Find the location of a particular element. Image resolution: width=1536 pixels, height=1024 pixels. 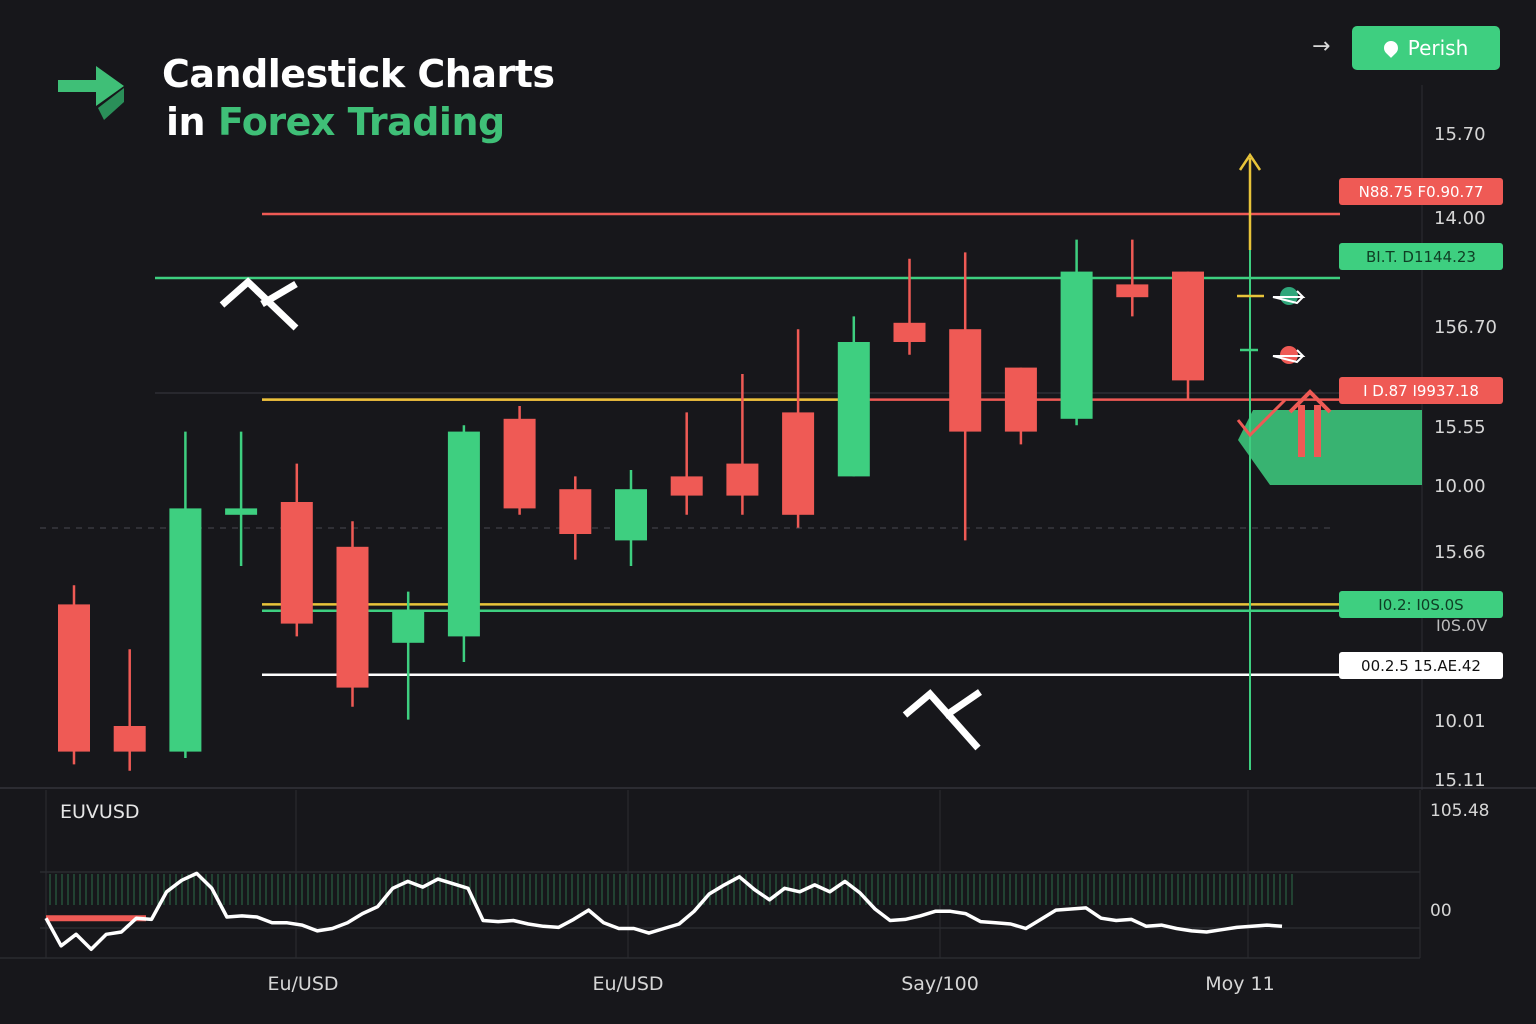

red-pillar-left is located at coordinates (1301, 431).